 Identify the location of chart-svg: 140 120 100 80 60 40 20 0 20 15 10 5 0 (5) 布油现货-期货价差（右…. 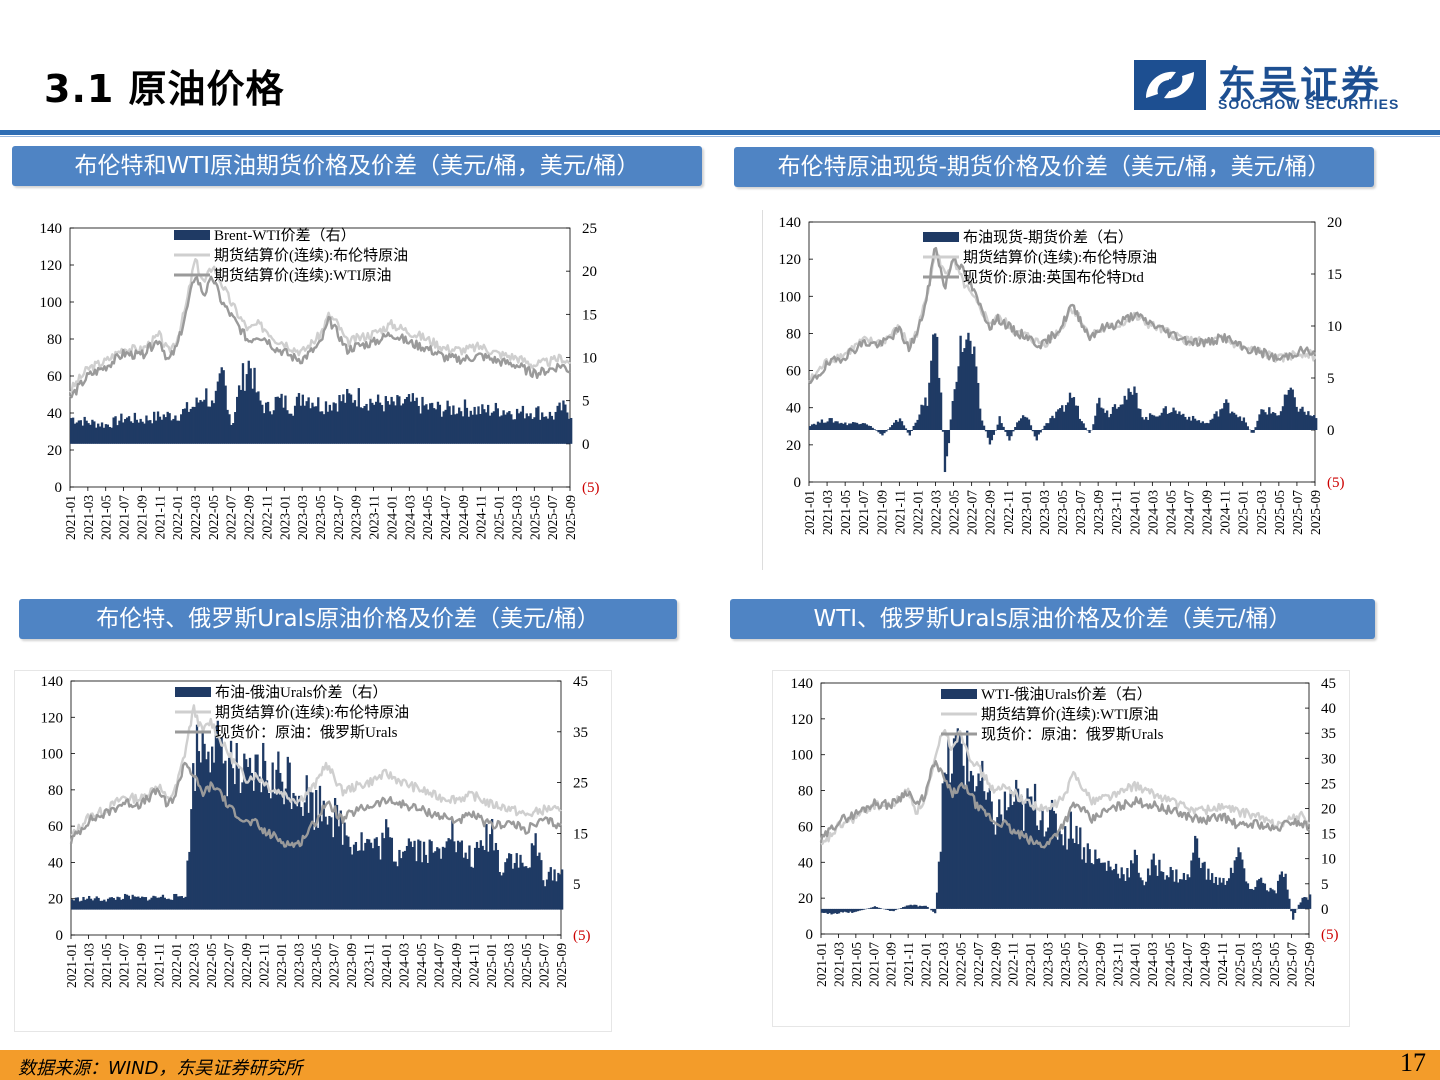
(1062, 375).